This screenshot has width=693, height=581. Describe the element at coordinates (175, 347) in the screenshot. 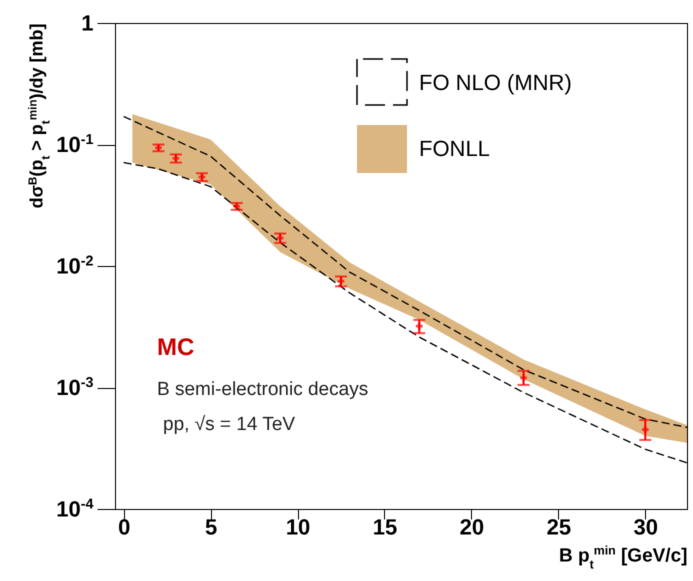

I see `annotation: MC` at that location.